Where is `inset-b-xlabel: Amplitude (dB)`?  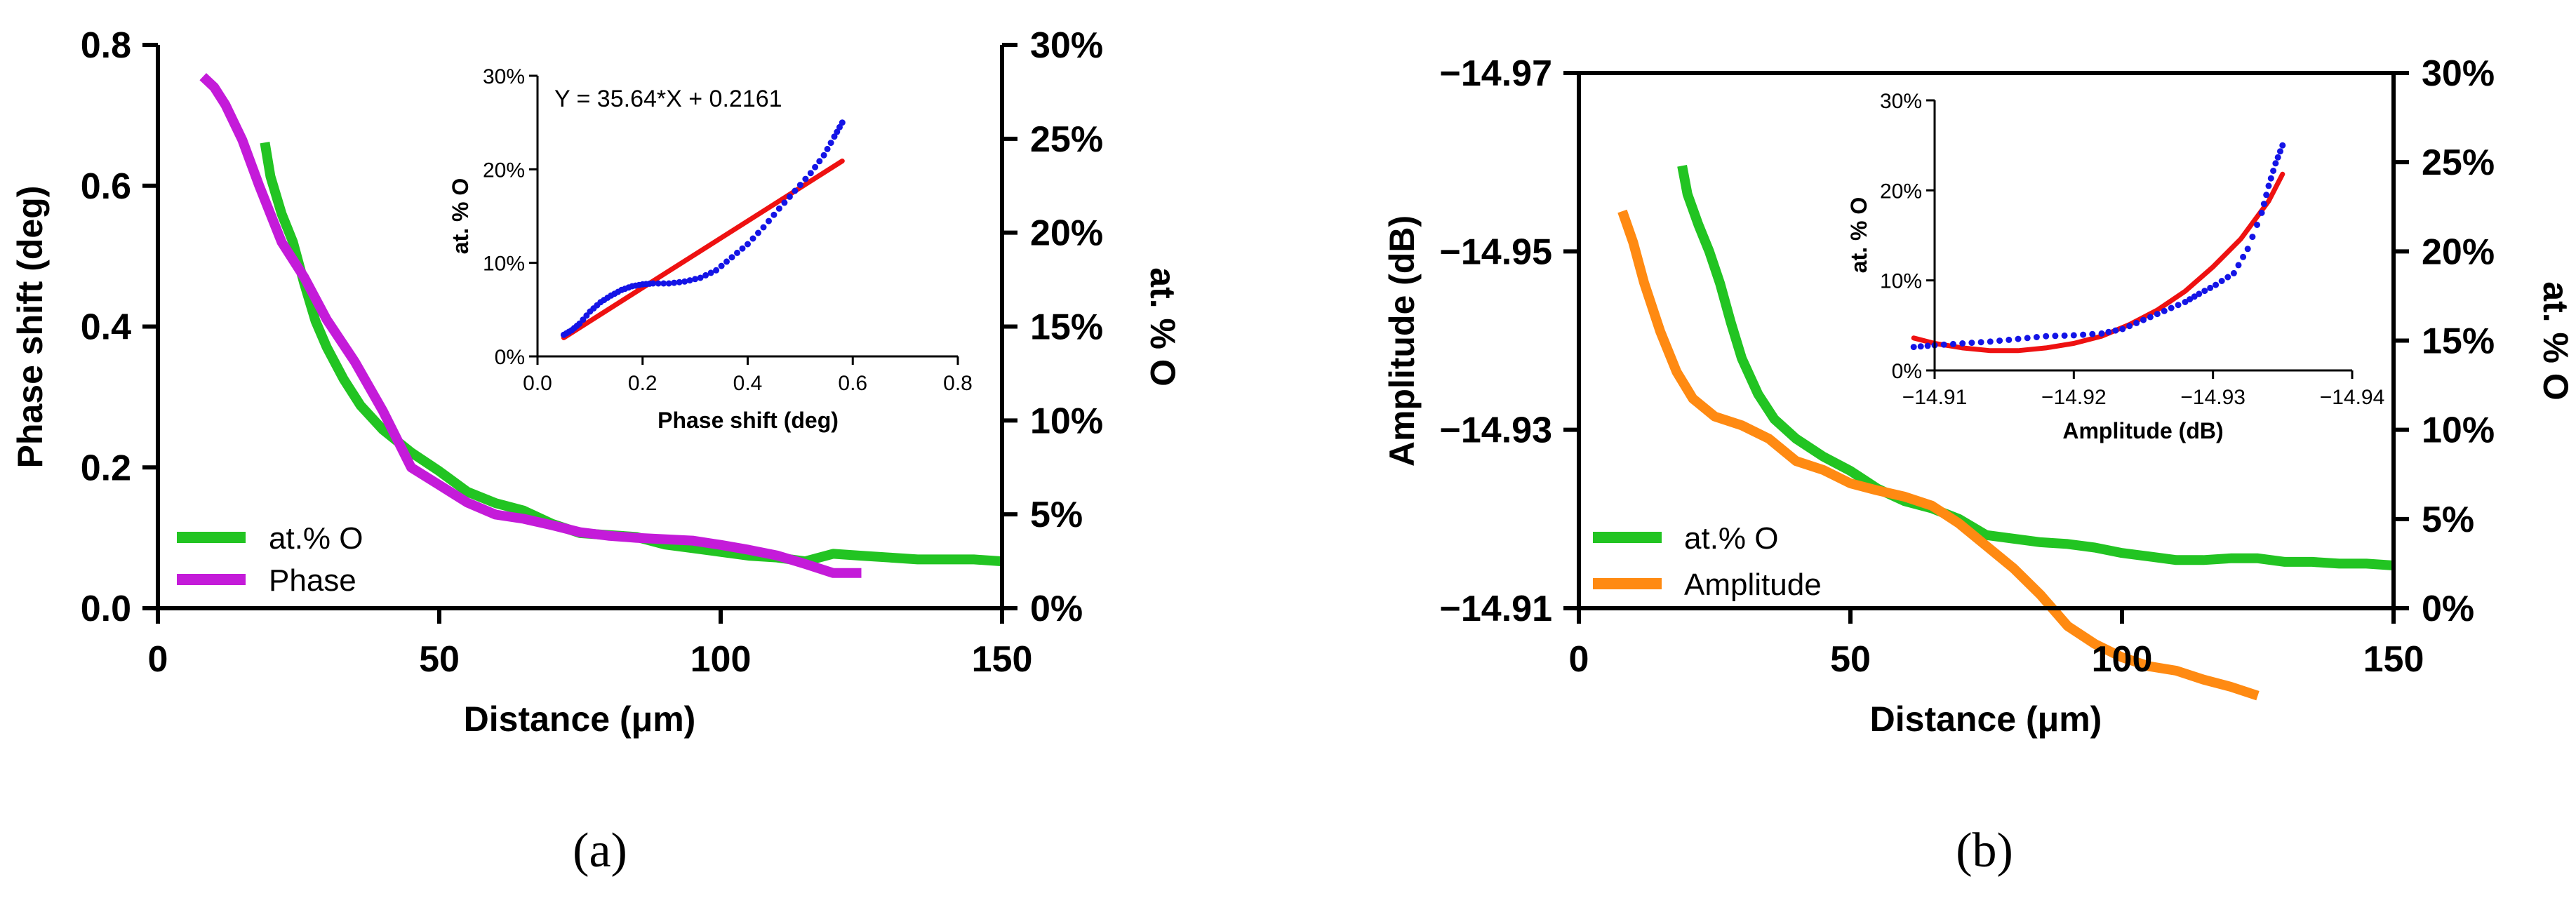 inset-b-xlabel: Amplitude (dB) is located at coordinates (2142, 430).